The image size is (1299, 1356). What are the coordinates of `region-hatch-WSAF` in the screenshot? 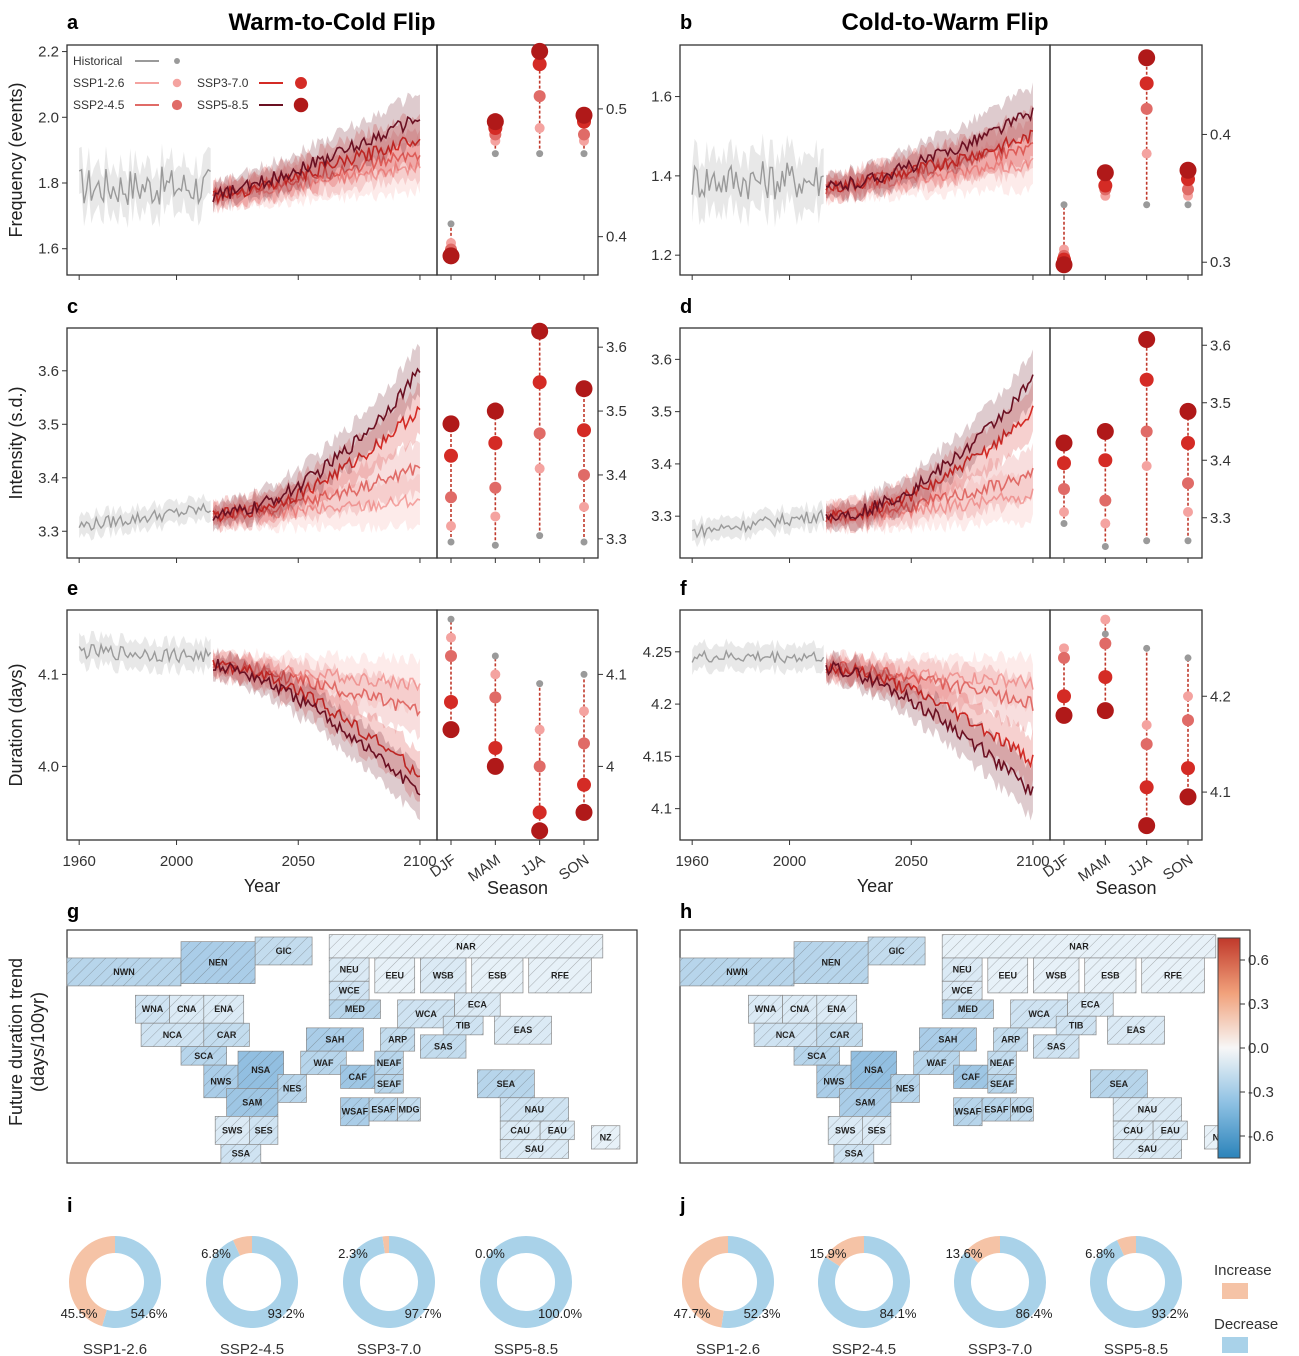 It's located at (355, 1111).